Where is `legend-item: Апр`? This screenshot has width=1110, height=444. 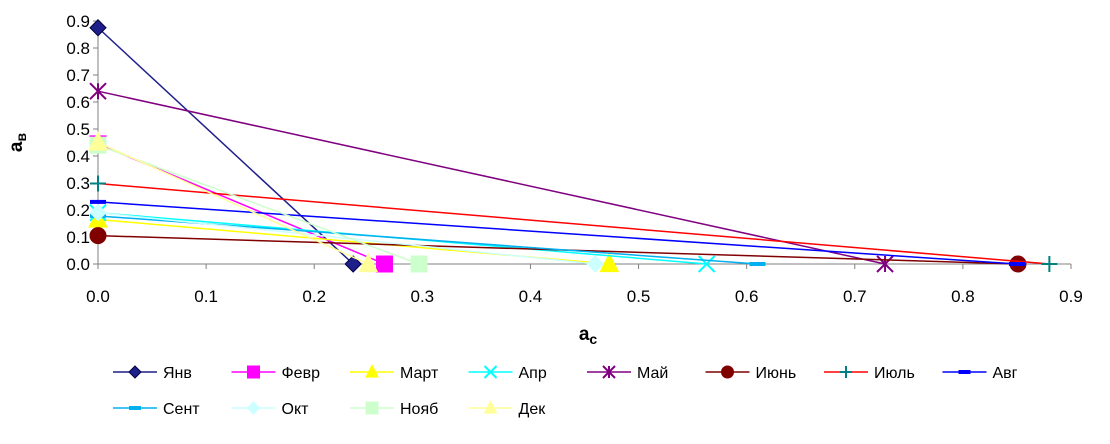
legend-item: Апр is located at coordinates (507, 373).